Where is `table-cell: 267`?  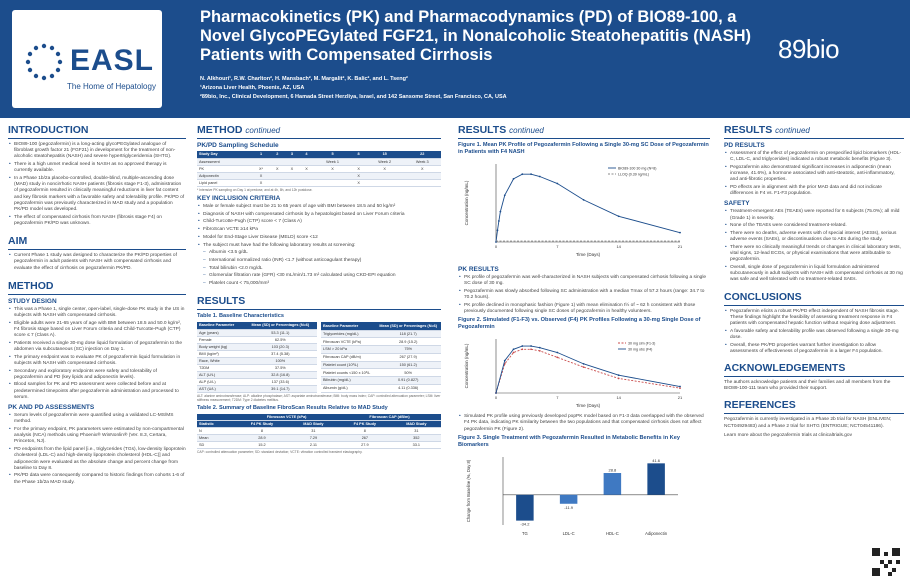
table-cell: 267 is located at coordinates (365, 438).